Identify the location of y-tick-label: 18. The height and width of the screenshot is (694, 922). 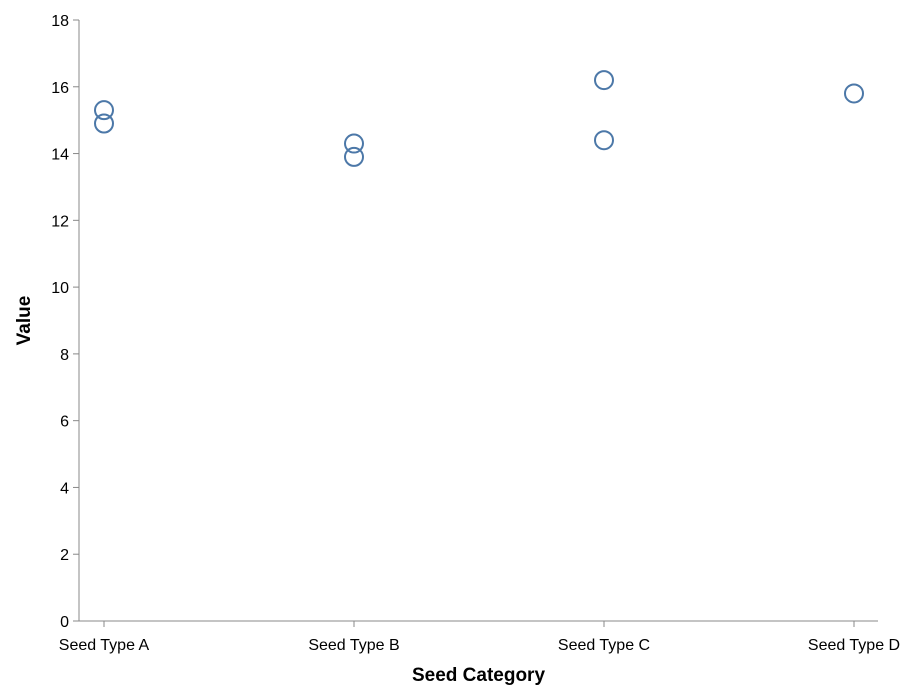
(60, 21).